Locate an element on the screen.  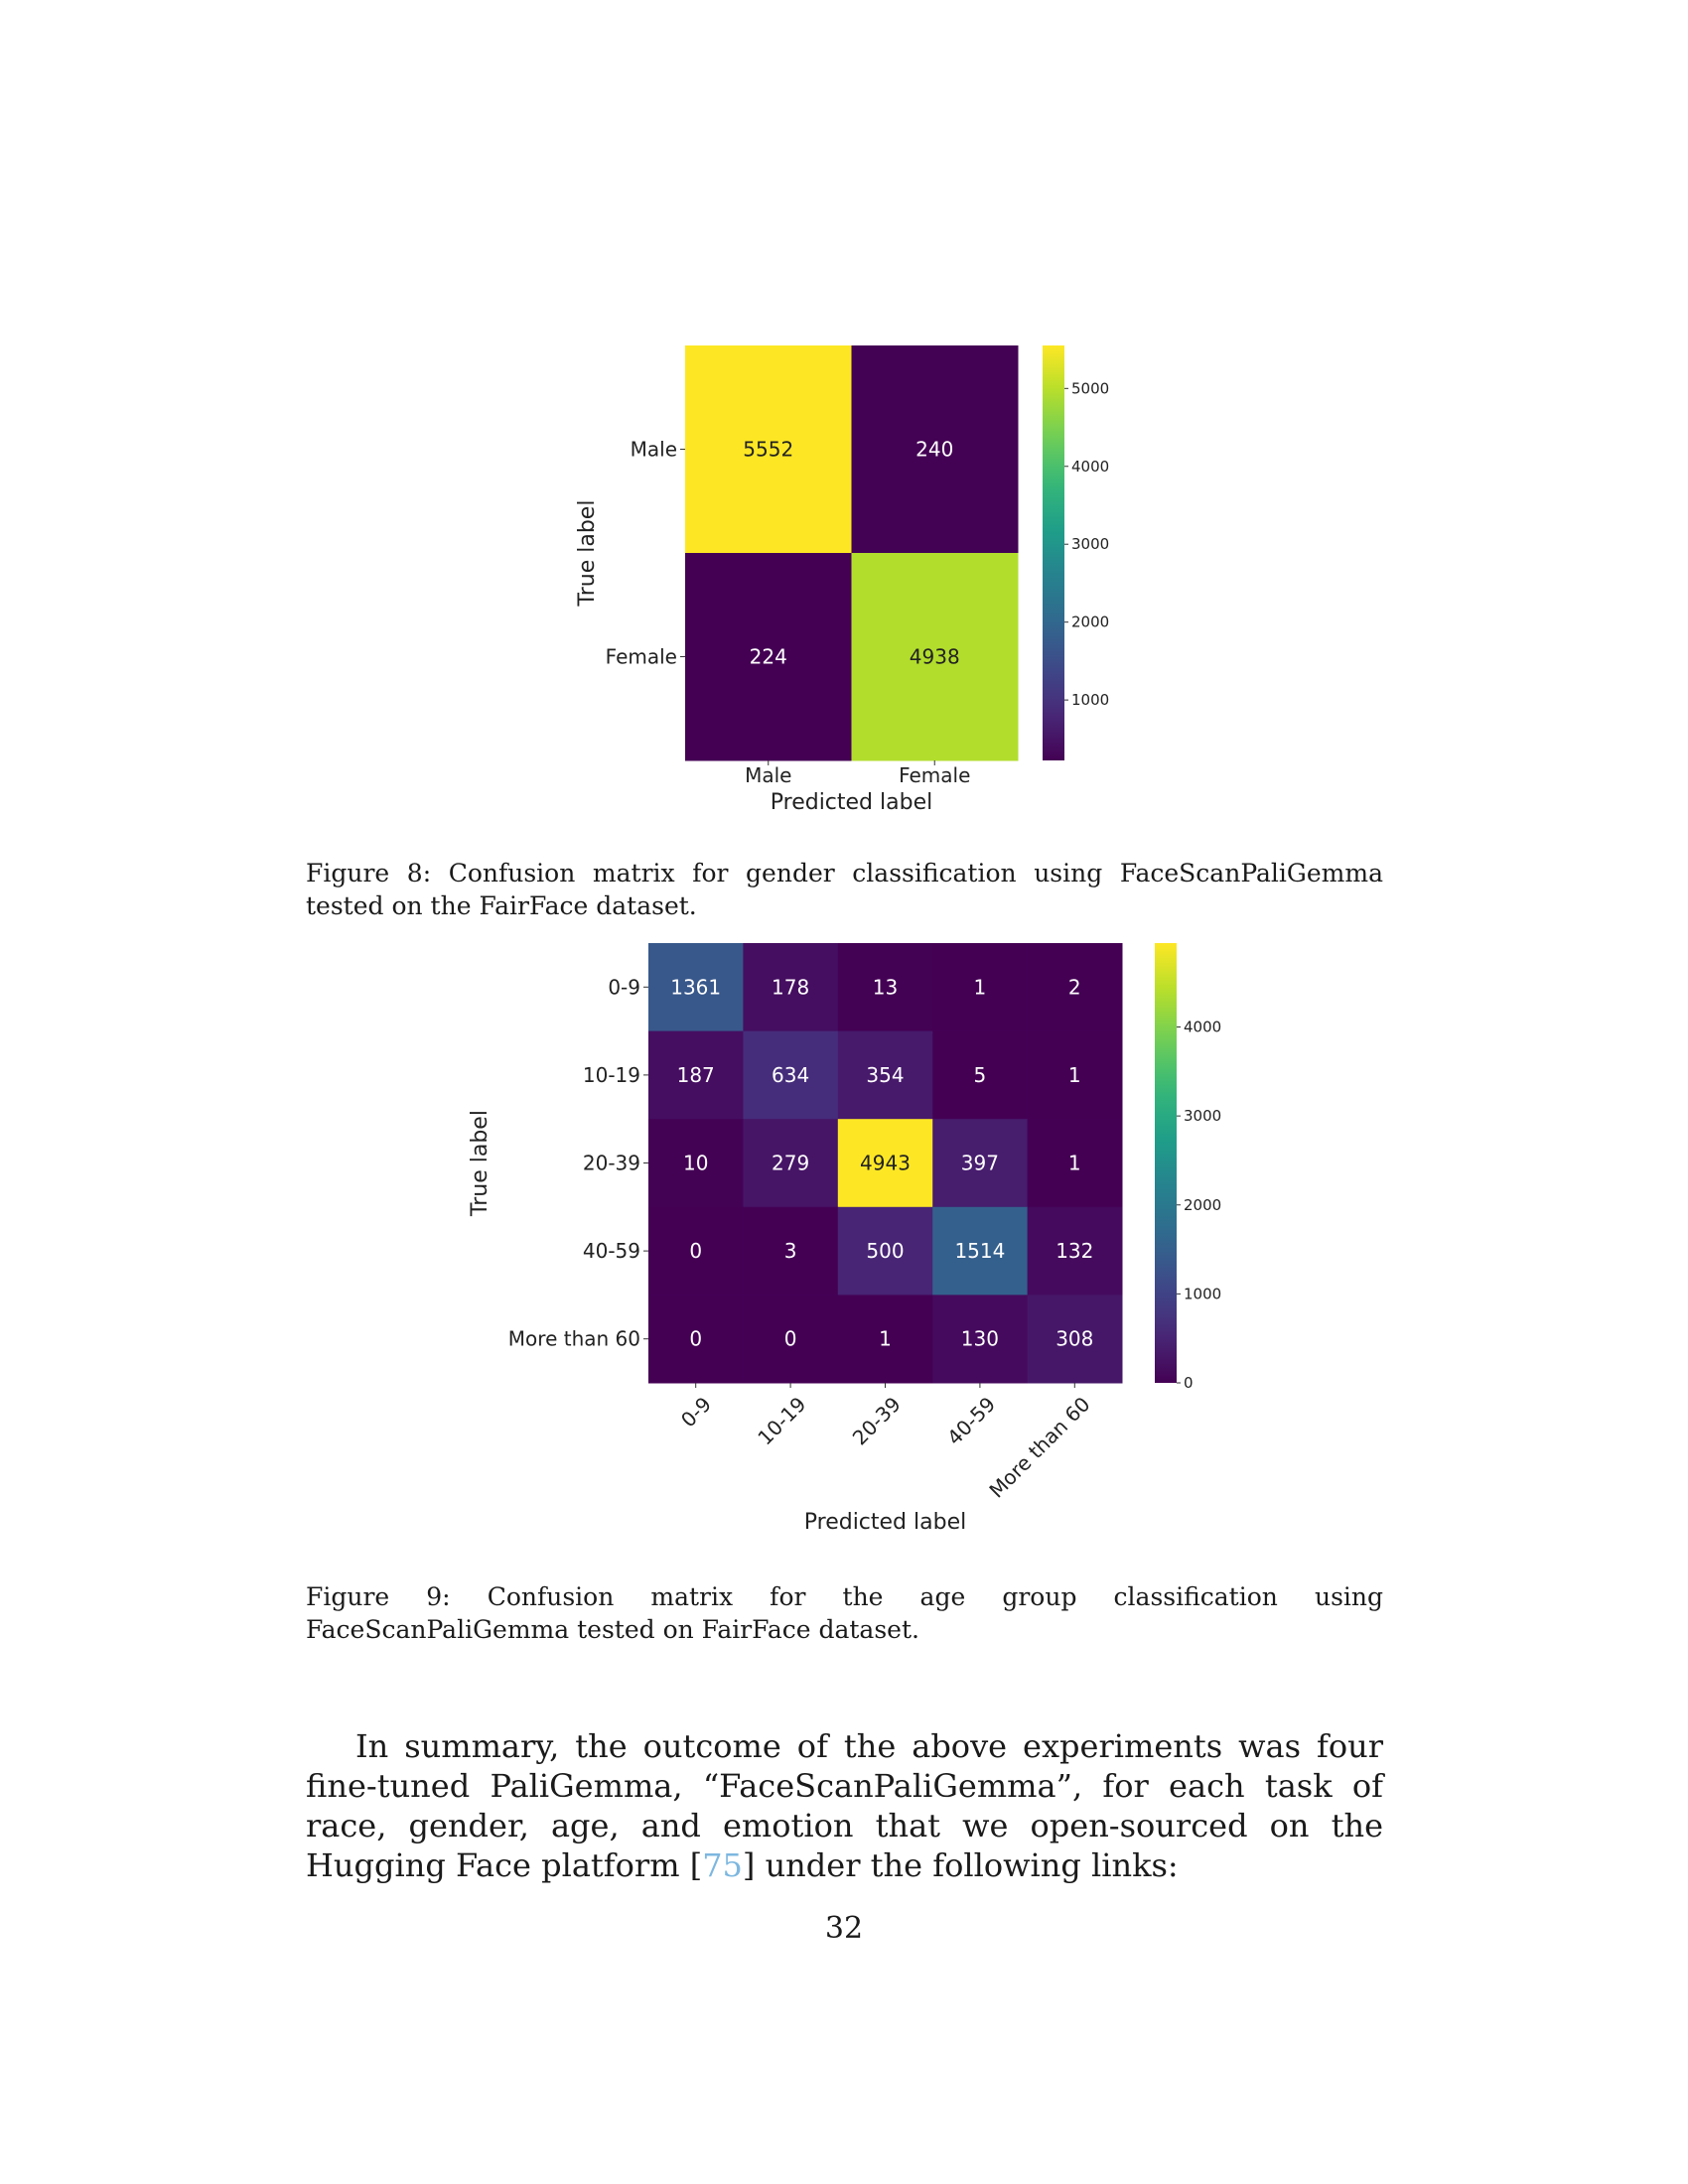
fig8-x-axis-label: Predicted label is located at coordinates (851, 802).